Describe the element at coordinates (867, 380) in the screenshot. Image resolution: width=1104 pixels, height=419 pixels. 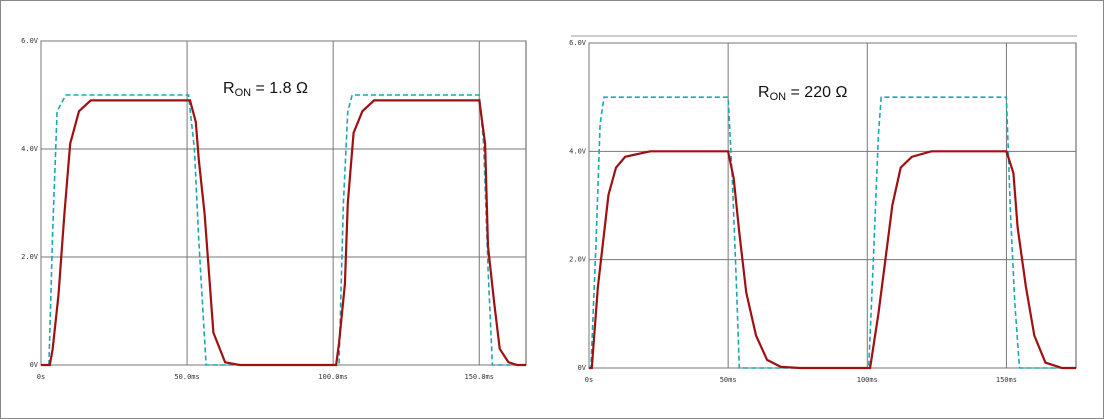
I see `x-tick-label: 100ms` at that location.